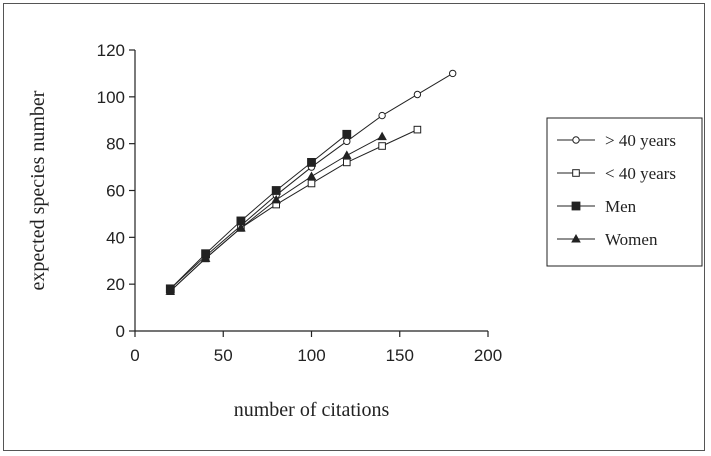 The height and width of the screenshot is (456, 711). Describe the element at coordinates (111, 50) in the screenshot. I see `y-tick-label: 120` at that location.